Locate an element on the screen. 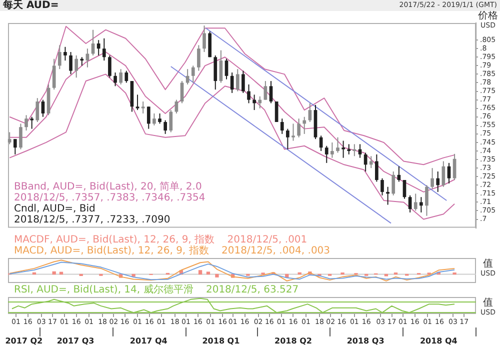 The width and height of the screenshot is (500, 347). text: MACDF, AUD=, Bid(Last), 12, 26, 9, 指数 2018/12/5, .001 is located at coordinates (161, 240).